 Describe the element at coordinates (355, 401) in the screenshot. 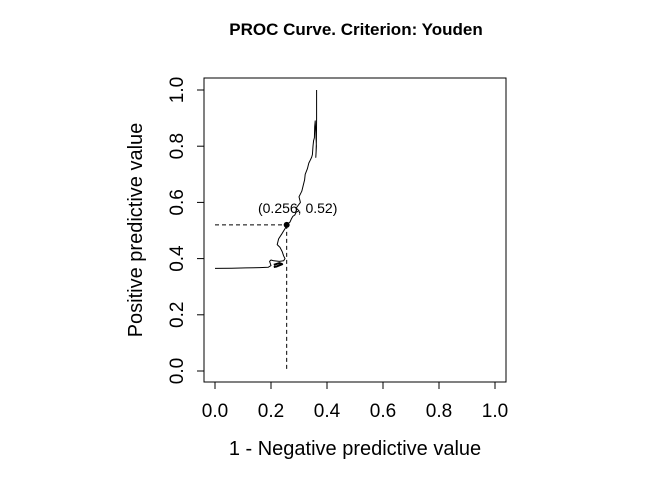

I see `x-axis: 0.0 0.2 0.4 0.6 0.8 1.0` at that location.